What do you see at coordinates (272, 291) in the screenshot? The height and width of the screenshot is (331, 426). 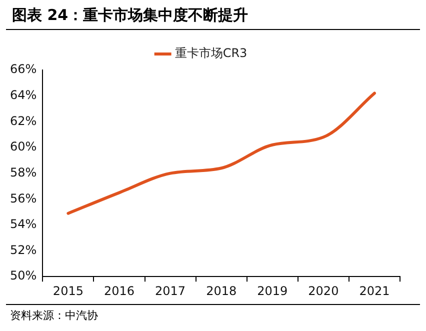 I see `x-tick-label: 2019` at bounding box center [272, 291].